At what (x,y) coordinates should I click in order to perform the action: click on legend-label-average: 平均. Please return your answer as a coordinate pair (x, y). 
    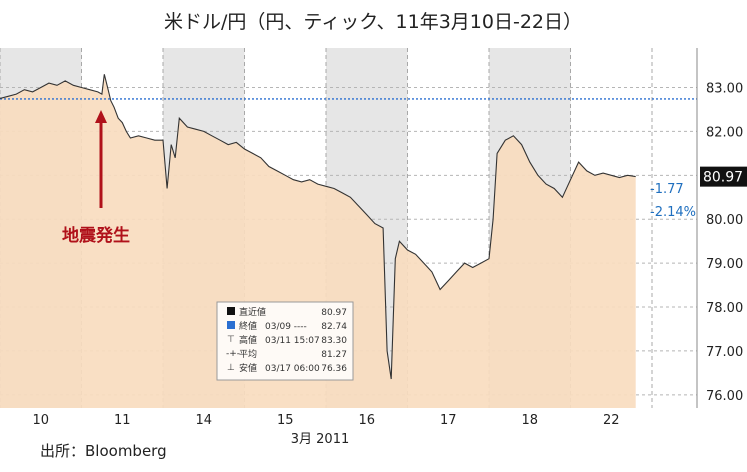
    Looking at the image, I should click on (248, 354).